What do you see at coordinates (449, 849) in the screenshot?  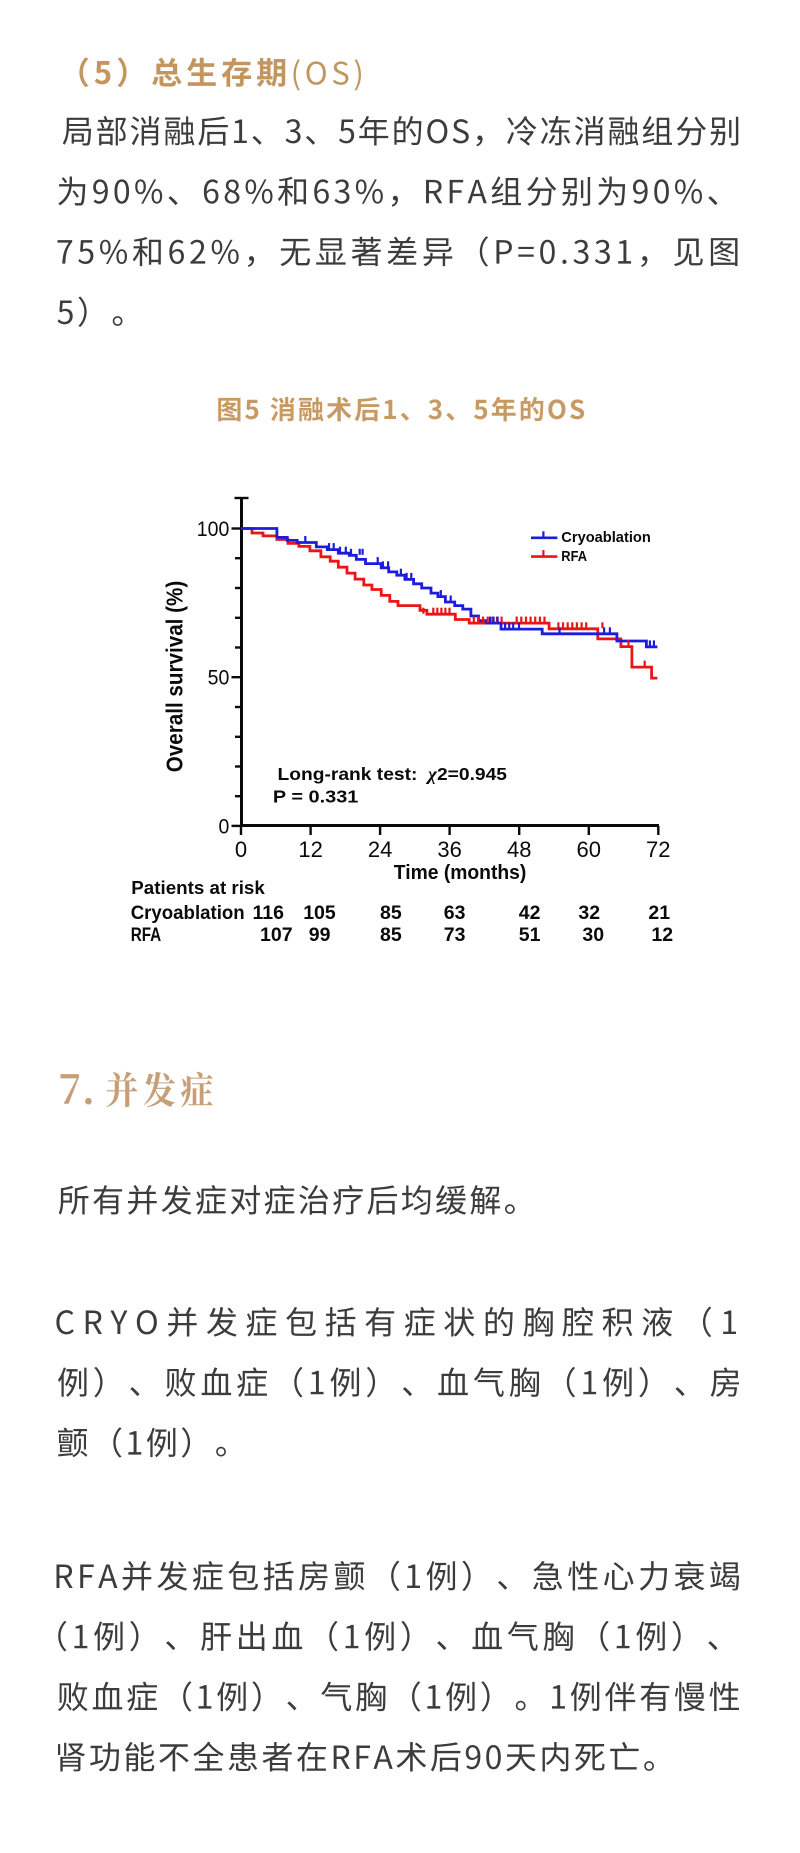 I see `svg-text: 36` at bounding box center [449, 849].